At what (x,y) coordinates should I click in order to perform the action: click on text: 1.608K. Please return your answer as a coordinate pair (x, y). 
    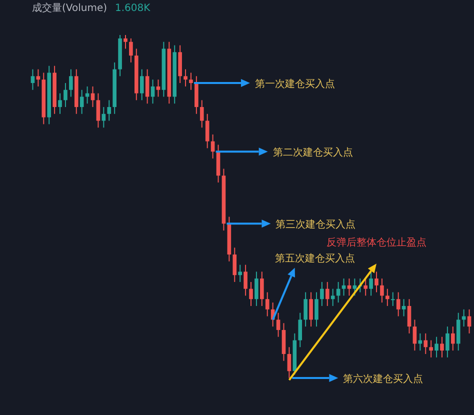
    Looking at the image, I should click on (133, 8).